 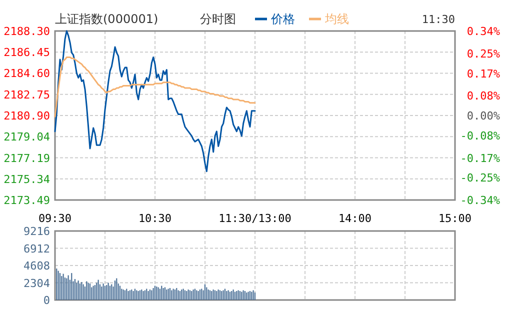 What do you see at coordinates (438, 19) in the screenshot?
I see `text: 11:30` at bounding box center [438, 19].